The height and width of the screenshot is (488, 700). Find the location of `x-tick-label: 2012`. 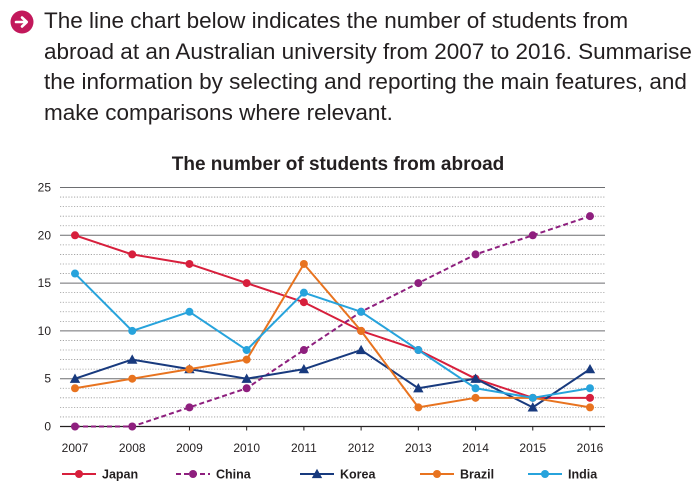

x-tick-label: 2012 is located at coordinates (361, 448).